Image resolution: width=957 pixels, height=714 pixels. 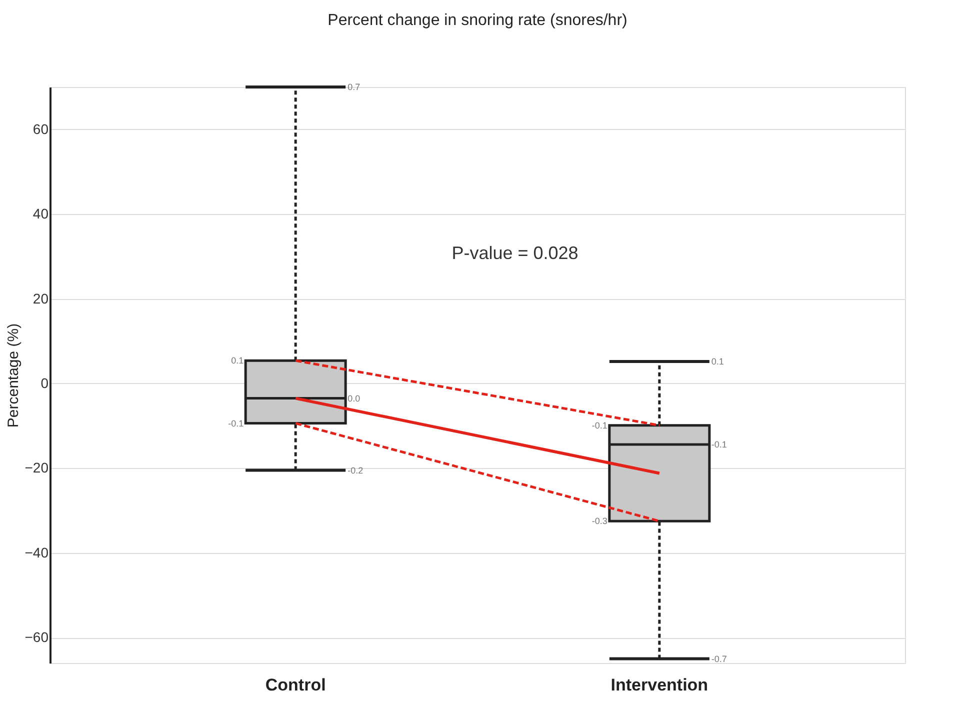 What do you see at coordinates (356, 470) in the screenshot?
I see `annotation: -0.2` at bounding box center [356, 470].